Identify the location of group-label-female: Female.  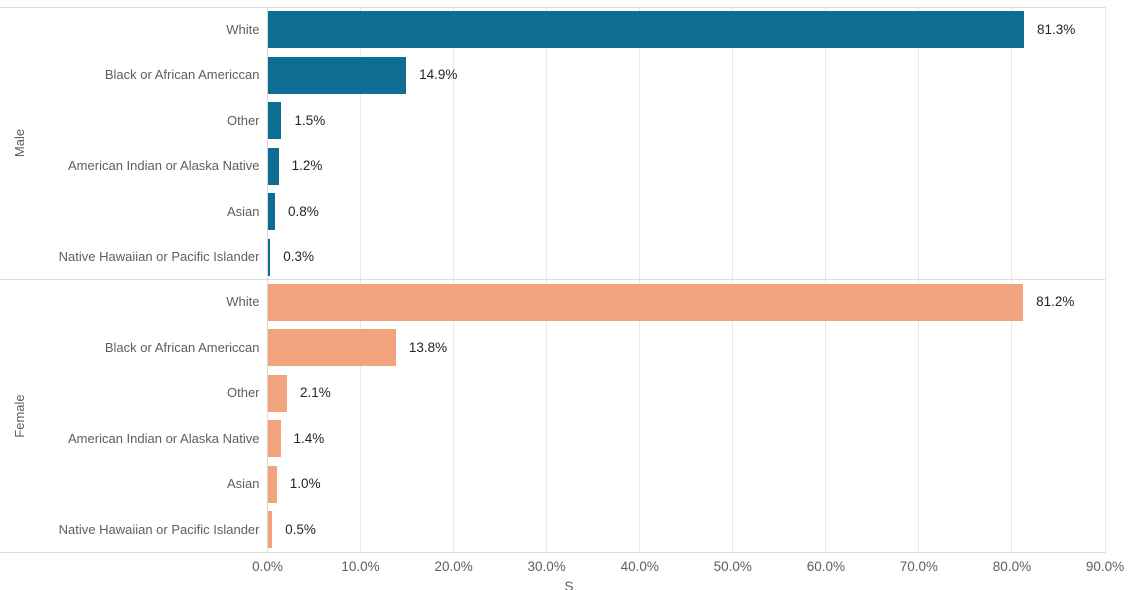
(19, 416).